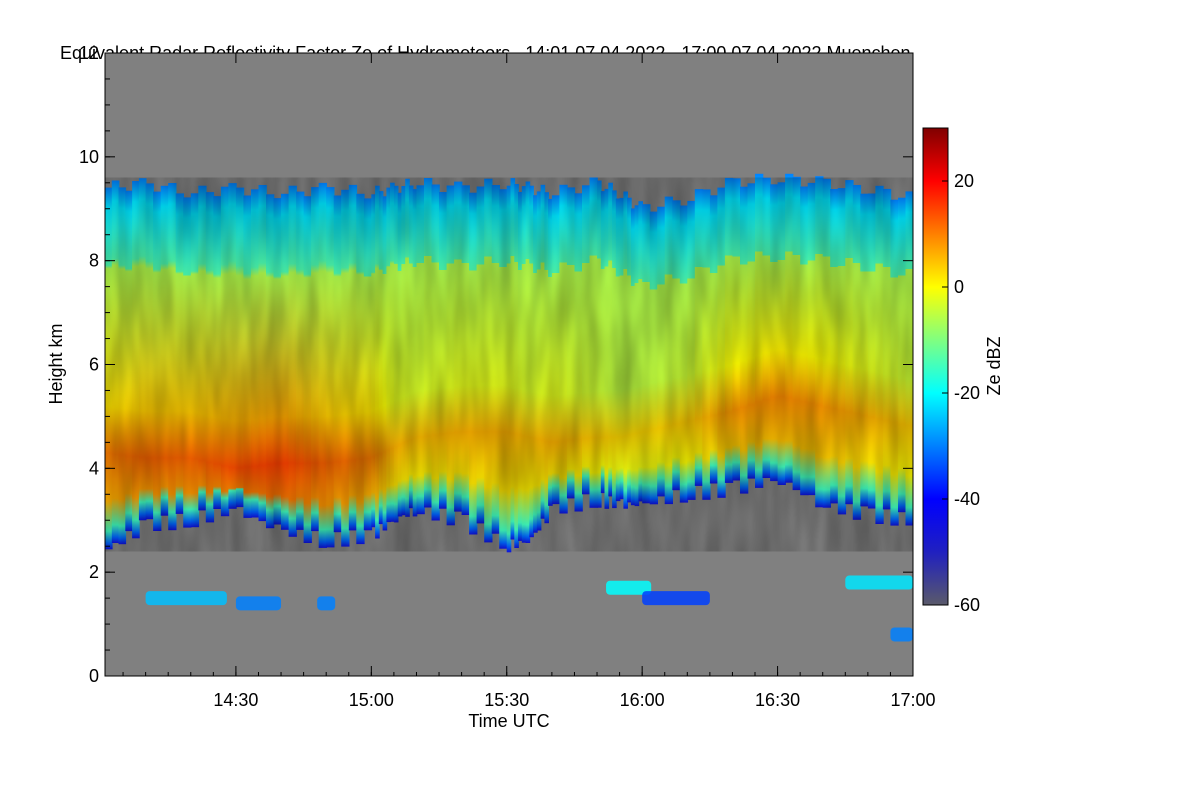 Image resolution: width=1200 pixels, height=800 pixels. I want to click on x-tick-label: 16:00, so click(642, 700).